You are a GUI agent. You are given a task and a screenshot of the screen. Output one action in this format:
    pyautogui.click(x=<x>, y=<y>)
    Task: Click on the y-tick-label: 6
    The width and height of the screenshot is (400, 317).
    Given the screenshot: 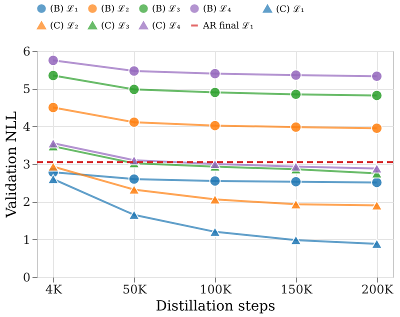 What is the action you would take?
    pyautogui.click(x=26, y=51)
    